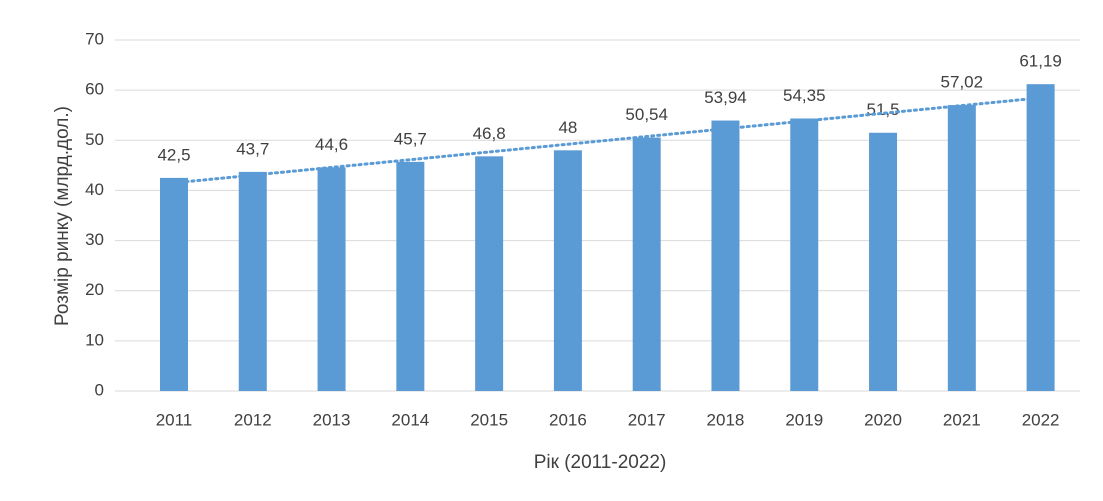  What do you see at coordinates (1040, 61) in the screenshot?
I see `data-label: 61,19` at bounding box center [1040, 61].